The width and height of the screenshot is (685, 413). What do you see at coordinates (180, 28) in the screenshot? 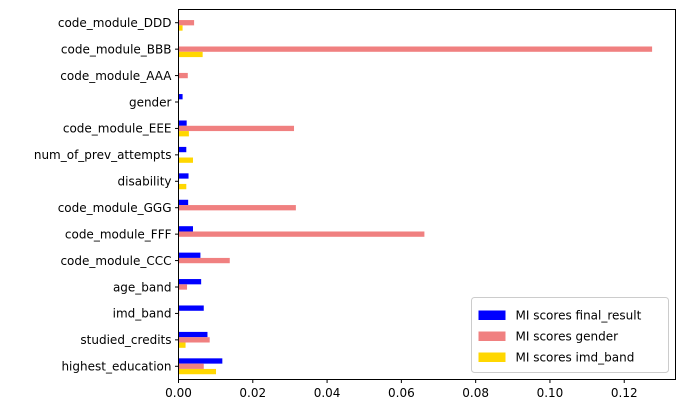
I see `bar-code_module_DDD-s2` at bounding box center [180, 28].